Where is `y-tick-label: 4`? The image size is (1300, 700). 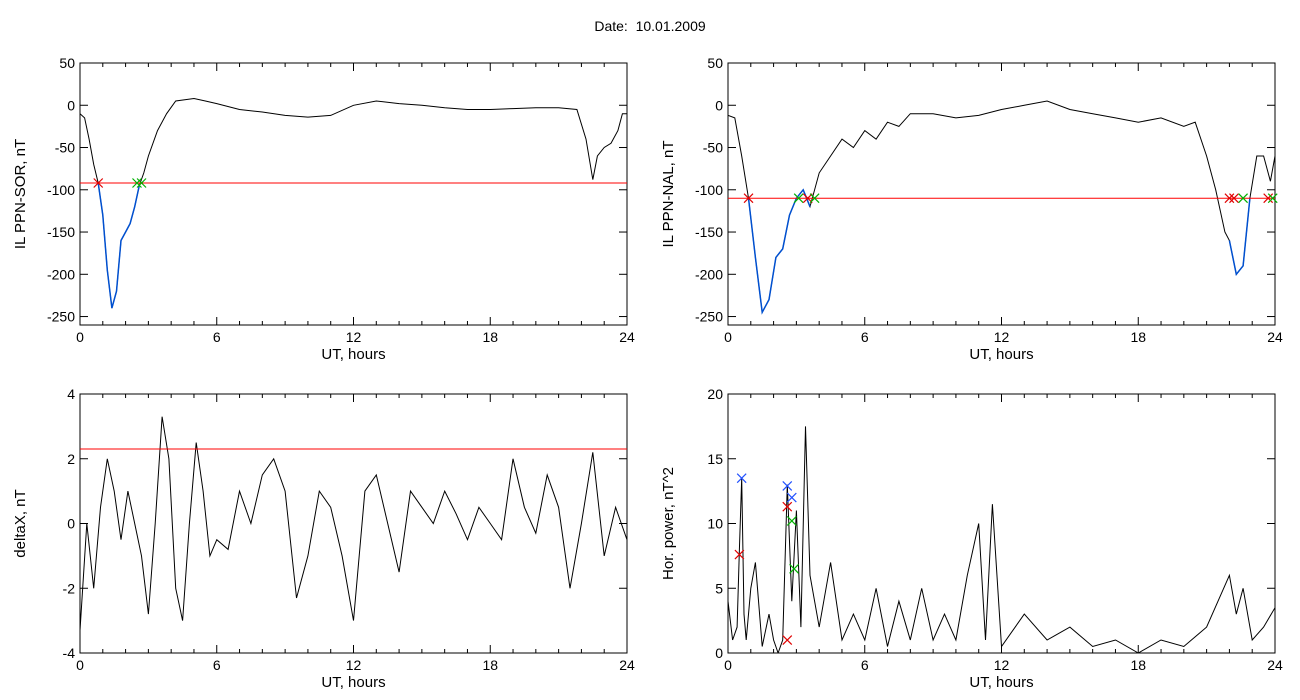
y-tick-label: 4 is located at coordinates (71, 394).